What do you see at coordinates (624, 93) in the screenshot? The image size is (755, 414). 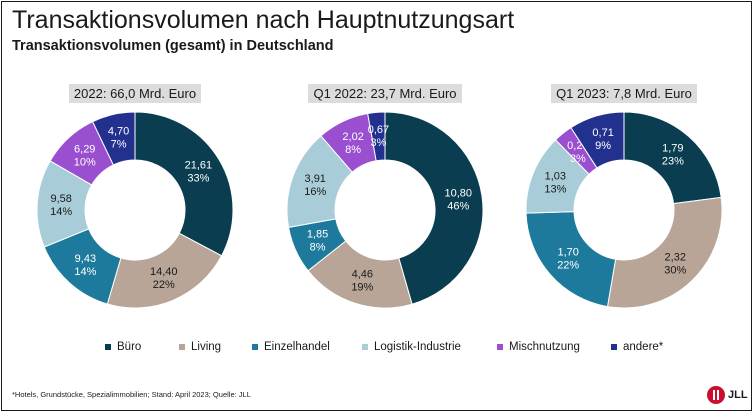 I see `donut-title: Q1 2023: 7,8 Mrd. Euro` at bounding box center [624, 93].